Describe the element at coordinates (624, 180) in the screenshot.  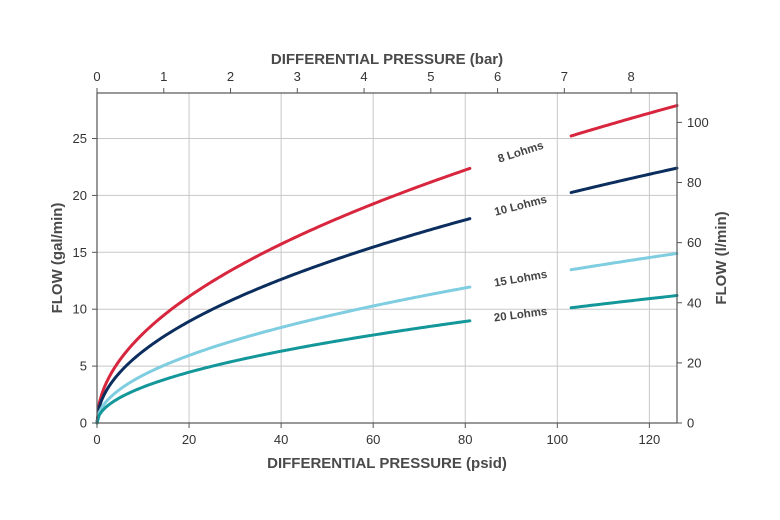
I see `series-line-10-lohms` at that location.